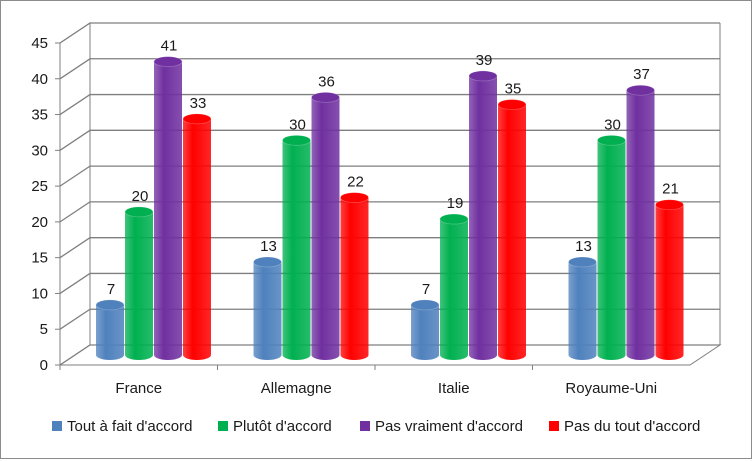 Image resolution: width=754 pixels, height=461 pixels. What do you see at coordinates (39, 150) in the screenshot?
I see `y-tick-label: 30` at bounding box center [39, 150].